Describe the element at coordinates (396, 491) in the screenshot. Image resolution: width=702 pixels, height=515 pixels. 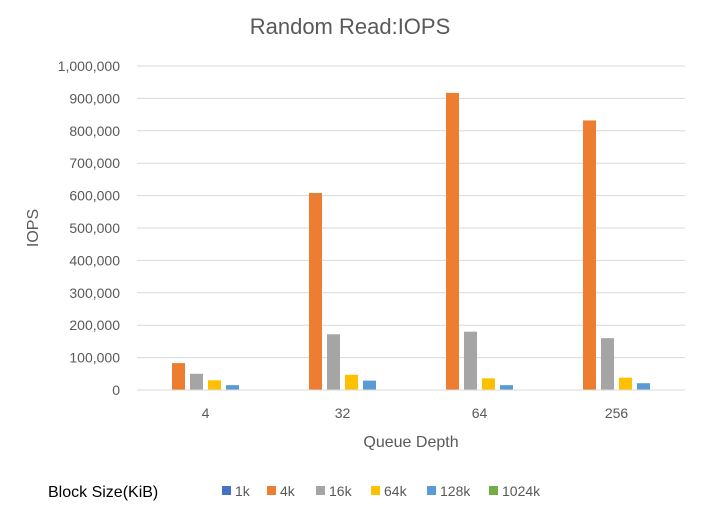
I see `legend-label-64k: 64k` at that location.